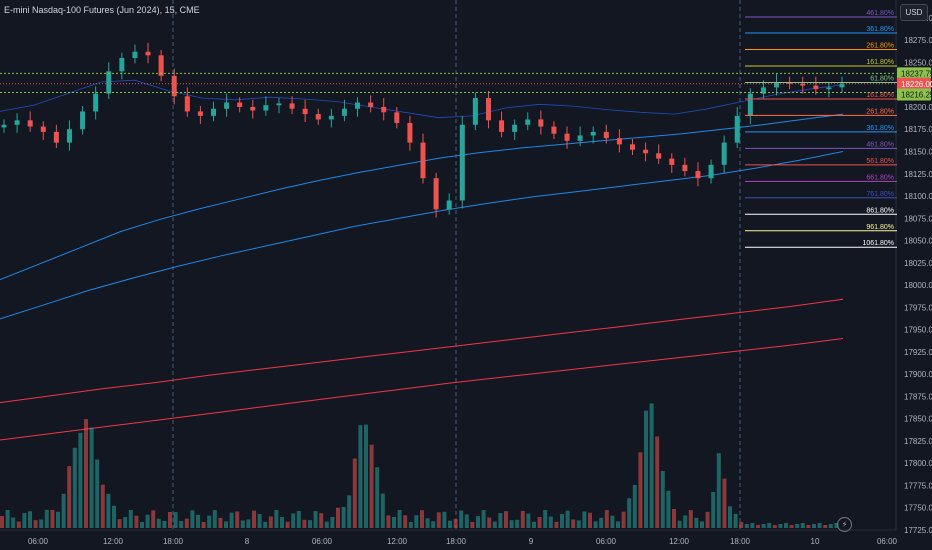 The width and height of the screenshot is (932, 550). I want to click on x-tick-label-12: 06:00, so click(887, 541).